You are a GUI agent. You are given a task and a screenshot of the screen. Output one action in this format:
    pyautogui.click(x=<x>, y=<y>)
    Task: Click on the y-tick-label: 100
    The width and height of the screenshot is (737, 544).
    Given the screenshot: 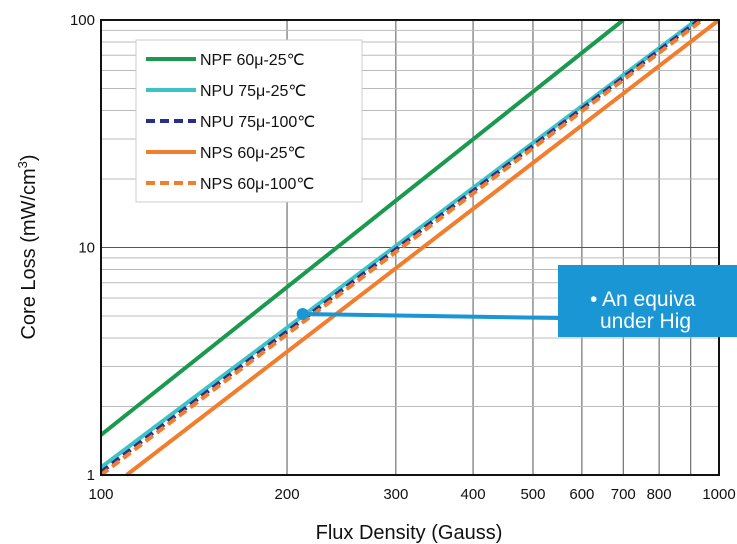 What is the action you would take?
    pyautogui.click(x=82, y=20)
    